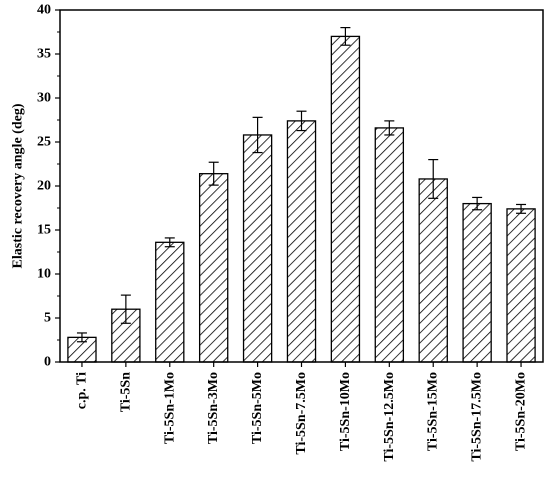 The image size is (550, 496). Describe the element at coordinates (169, 408) in the screenshot. I see `x-tick-label: Ti-5Sn-1Mo` at that location.